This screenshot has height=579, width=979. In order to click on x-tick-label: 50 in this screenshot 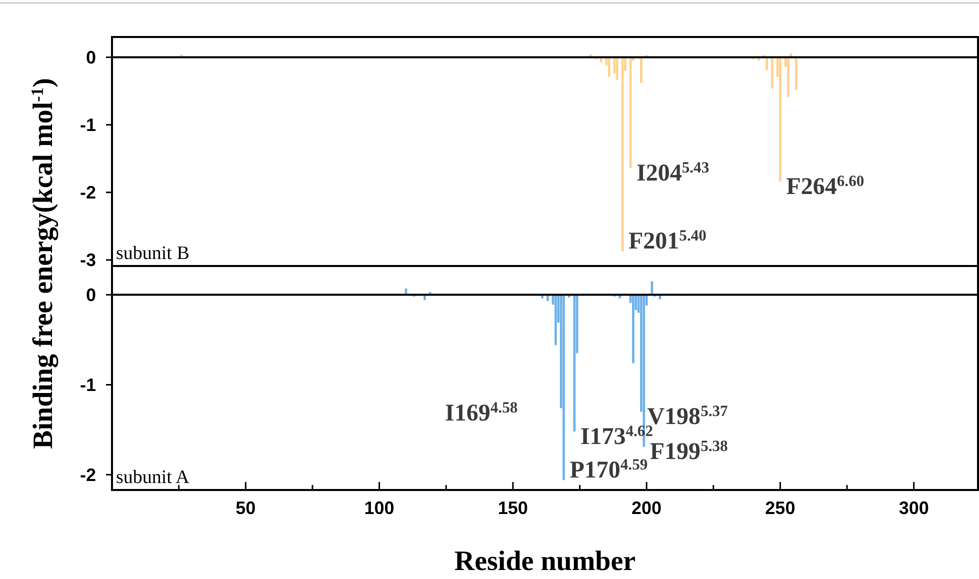, I will do `click(246, 508)`.